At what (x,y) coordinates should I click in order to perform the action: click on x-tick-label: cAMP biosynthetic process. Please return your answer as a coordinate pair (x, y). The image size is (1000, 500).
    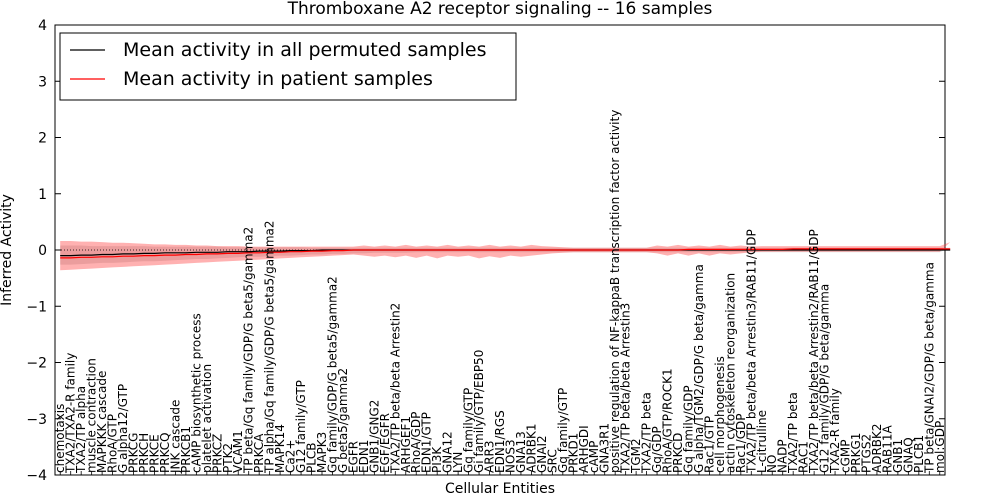
    Looking at the image, I should click on (196, 393).